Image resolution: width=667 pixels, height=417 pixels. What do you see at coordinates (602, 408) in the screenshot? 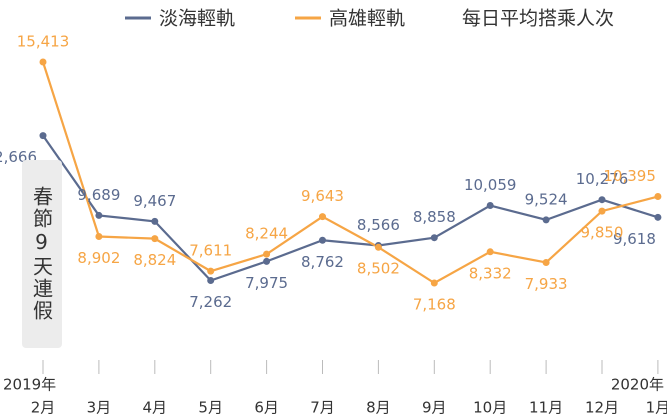
I see `x-tick-label: 12月` at bounding box center [602, 408].